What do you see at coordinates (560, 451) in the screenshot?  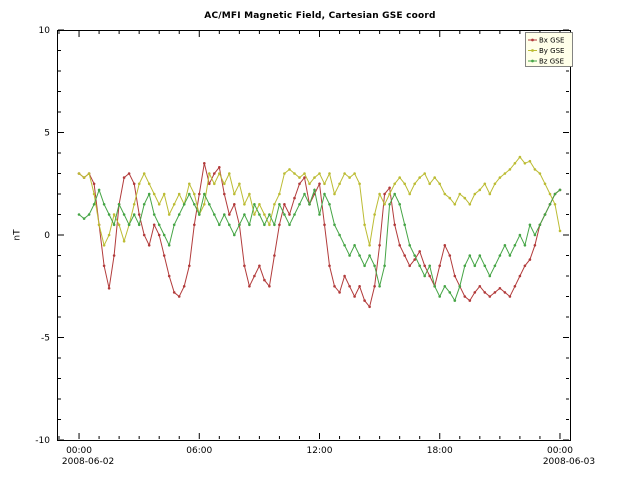 I see `x-tick-label: 00:00` at bounding box center [560, 451].